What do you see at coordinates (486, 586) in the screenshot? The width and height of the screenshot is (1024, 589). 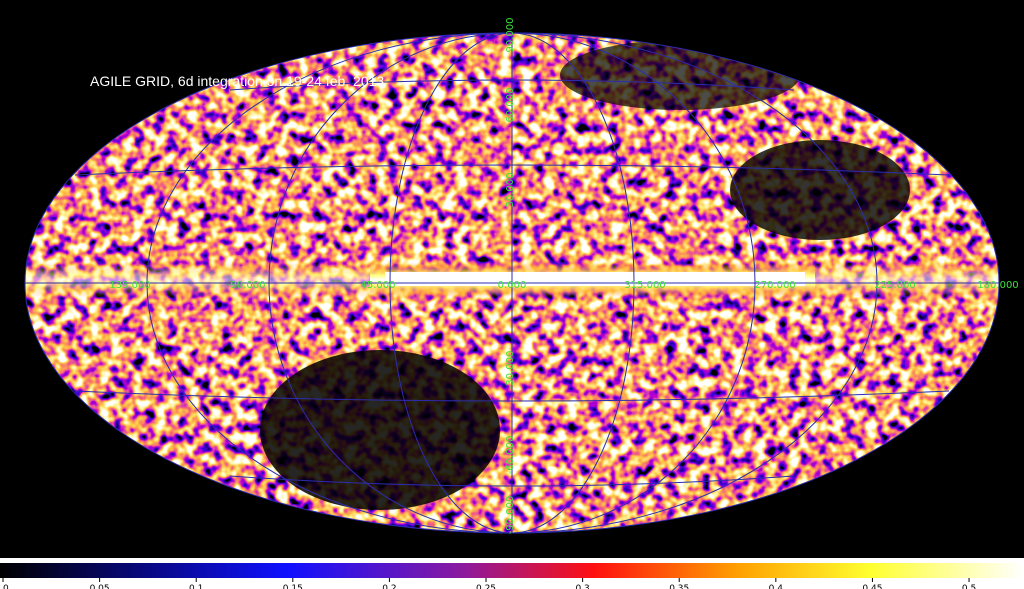 I see `colorbar-tick-label: 0.25` at bounding box center [486, 586].